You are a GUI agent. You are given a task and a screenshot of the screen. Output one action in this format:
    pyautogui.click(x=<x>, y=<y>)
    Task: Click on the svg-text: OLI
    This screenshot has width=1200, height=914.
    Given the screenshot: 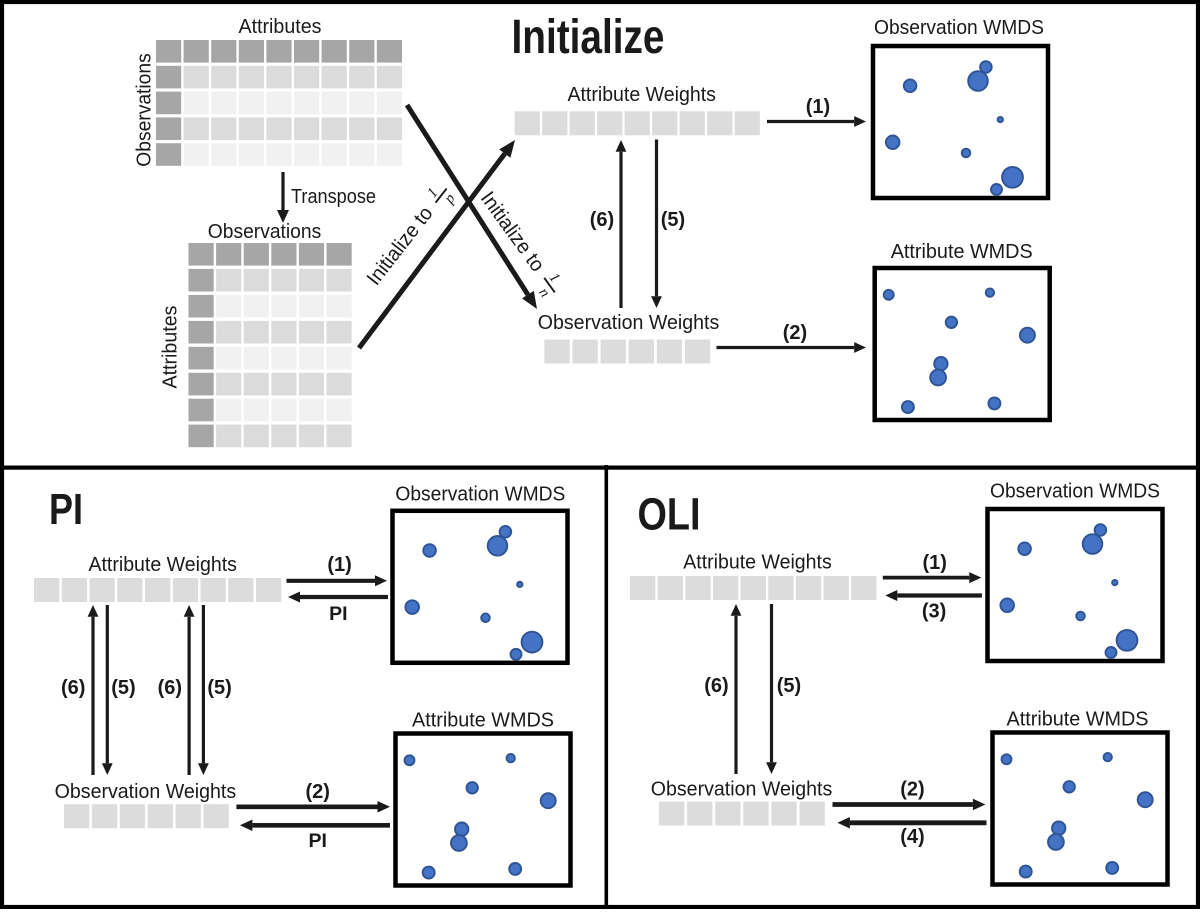 What is the action you would take?
    pyautogui.click(x=669, y=514)
    